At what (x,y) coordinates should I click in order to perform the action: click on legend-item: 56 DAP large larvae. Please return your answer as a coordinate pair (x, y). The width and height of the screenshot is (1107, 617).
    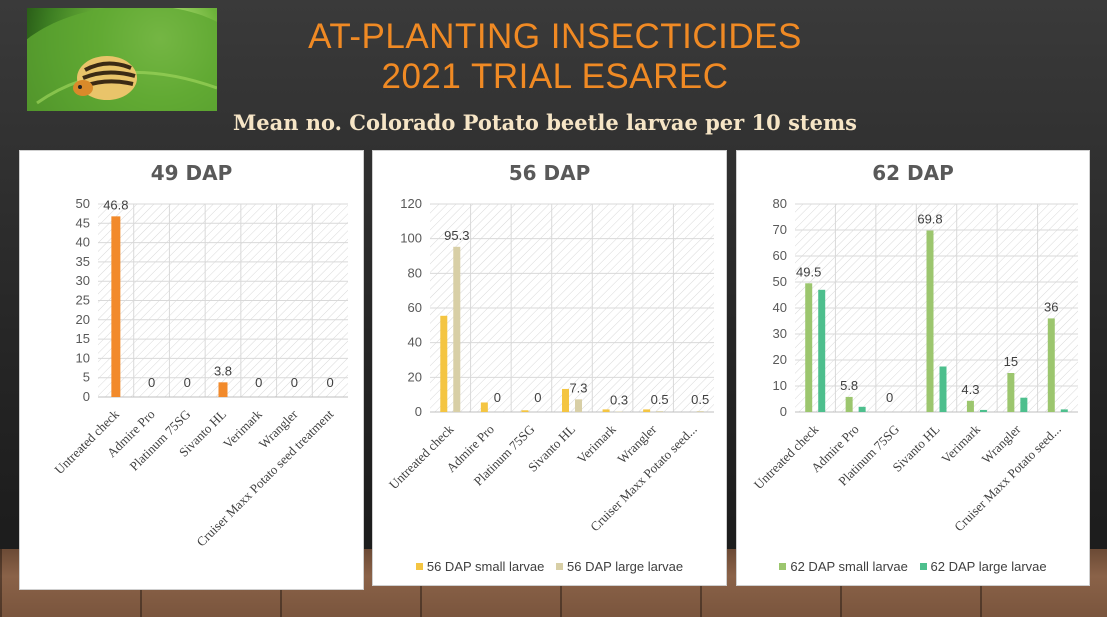
    Looking at the image, I should click on (619, 566).